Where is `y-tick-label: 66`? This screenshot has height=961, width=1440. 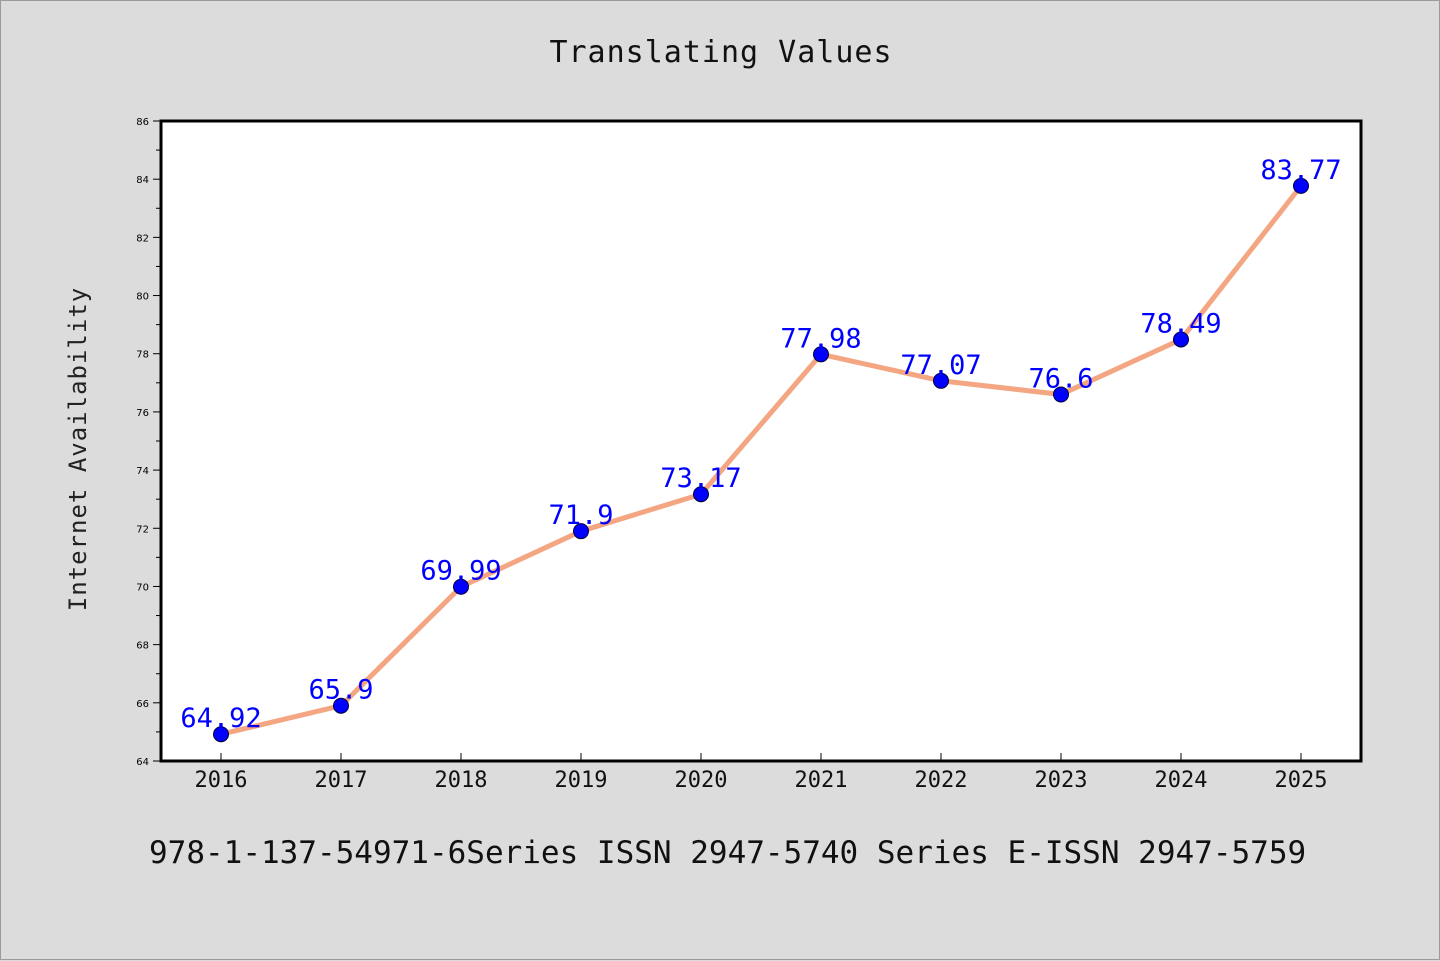 y-tick-label: 66 is located at coordinates (142, 704).